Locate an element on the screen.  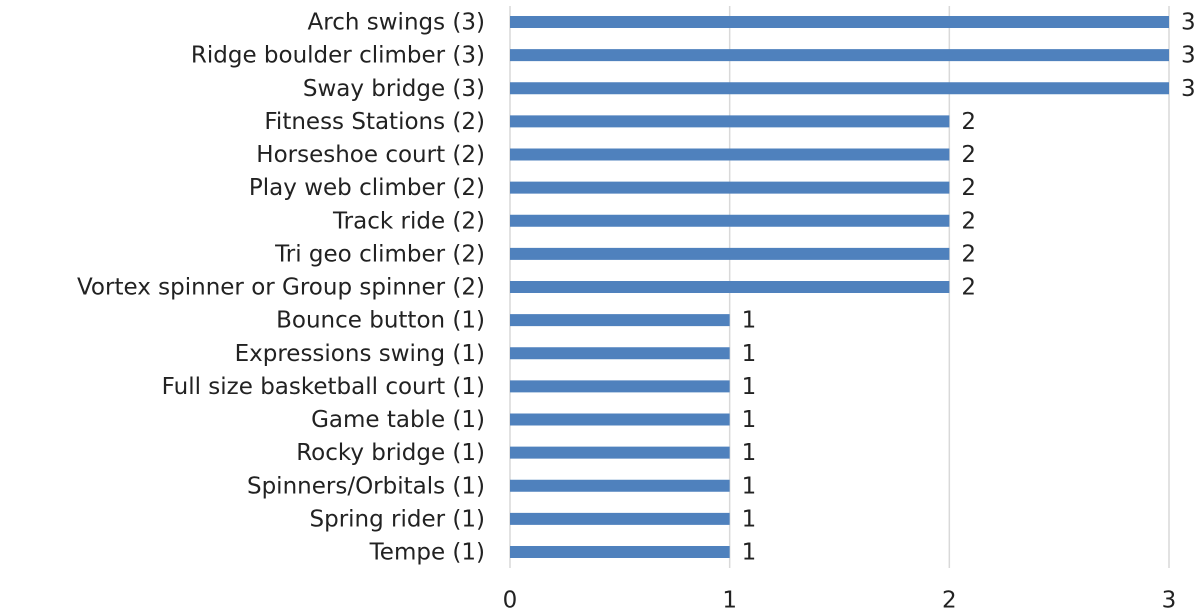
y-tick-label: Tri geo climber (2) is located at coordinates (379, 254).